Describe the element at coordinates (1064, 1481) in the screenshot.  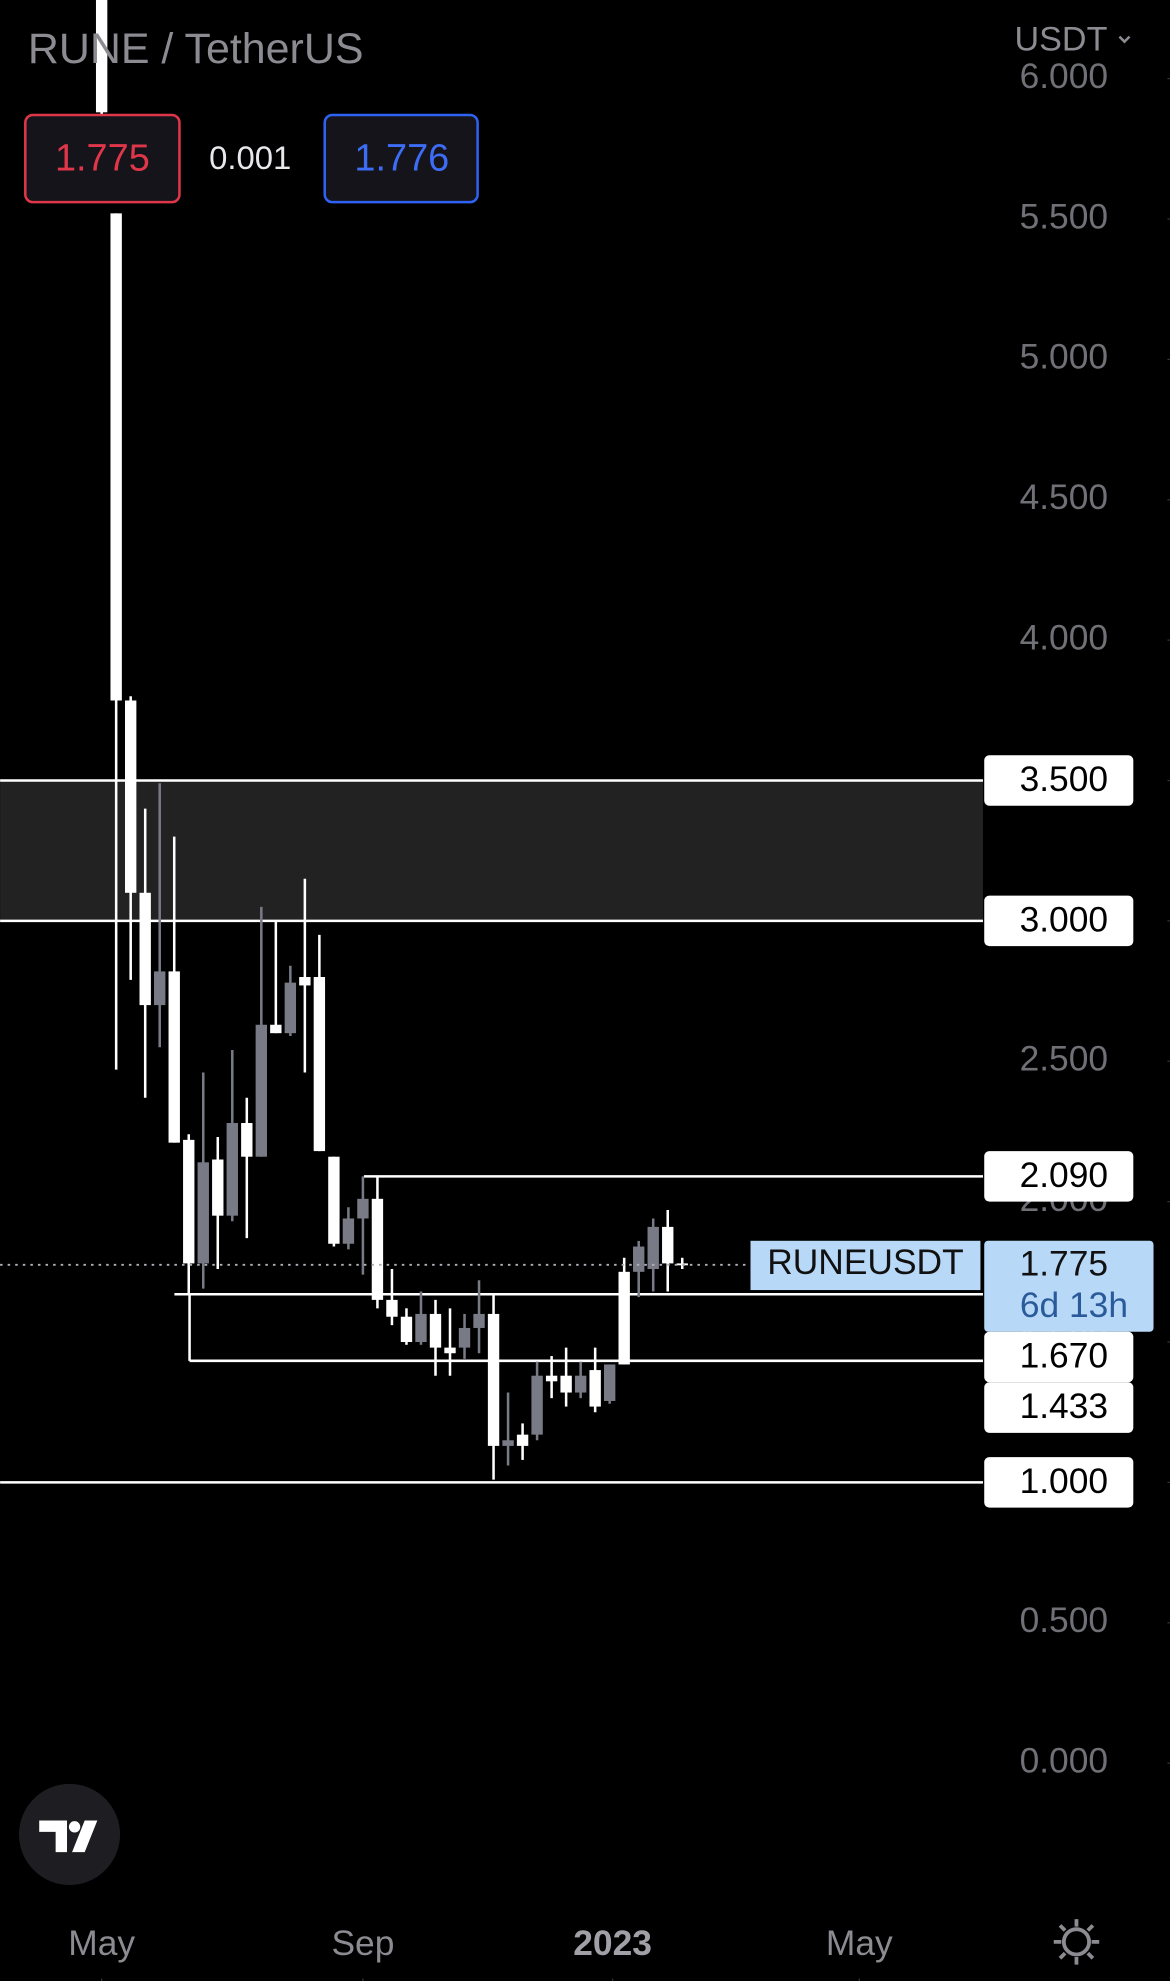
I see `level-label: 1.000` at that location.